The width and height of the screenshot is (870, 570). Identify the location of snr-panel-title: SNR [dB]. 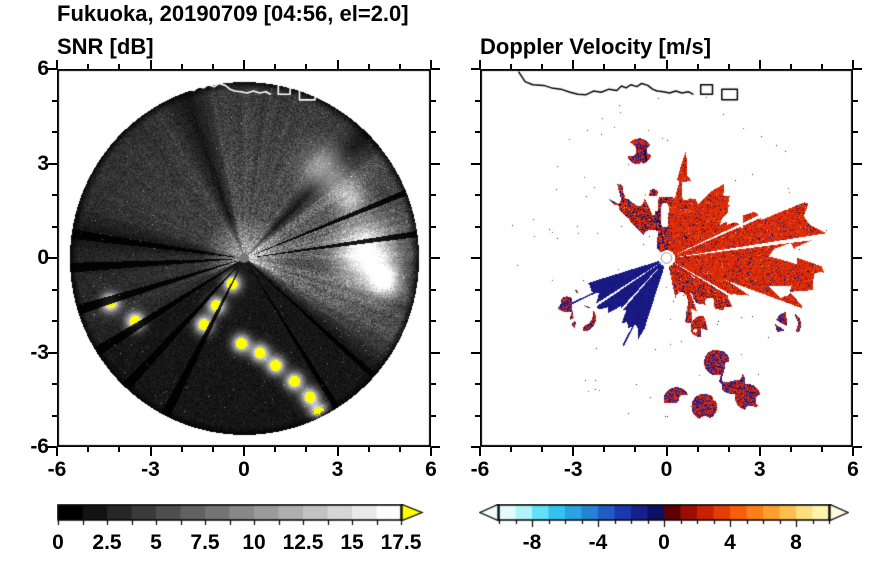
(105, 46).